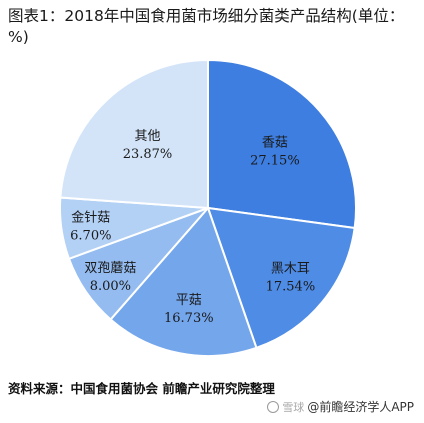 This screenshot has height=423, width=424. What do you see at coordinates (290, 269) in the screenshot?
I see `slice-name: 黑木耳` at bounding box center [290, 269].